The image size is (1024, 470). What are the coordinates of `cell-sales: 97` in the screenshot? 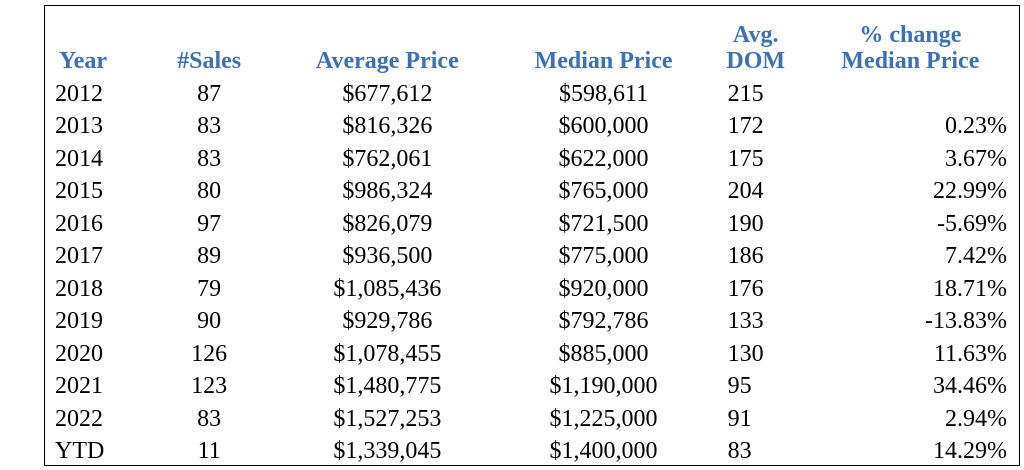 It's located at (209, 223).